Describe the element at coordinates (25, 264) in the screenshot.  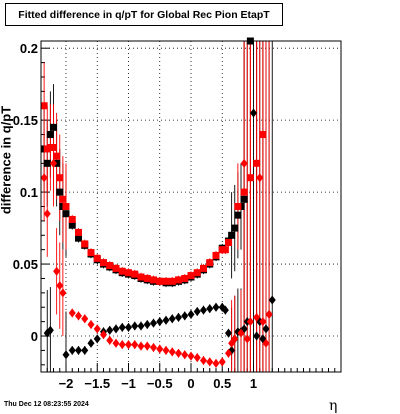
I see `y-tick-label: 0.05` at that location.